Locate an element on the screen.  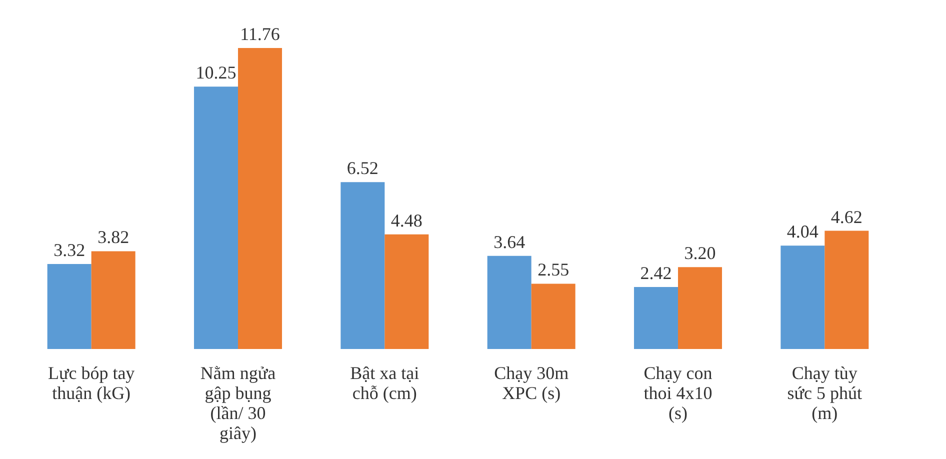
x-tick-label: Chạy con thoi 4x10 (s) is located at coordinates (678, 393).